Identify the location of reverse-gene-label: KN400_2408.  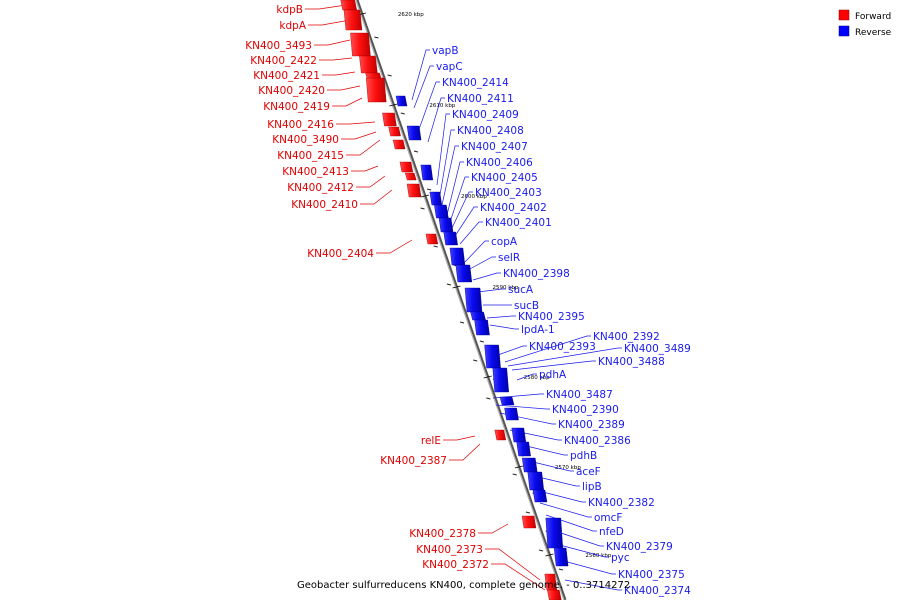
(490, 131).